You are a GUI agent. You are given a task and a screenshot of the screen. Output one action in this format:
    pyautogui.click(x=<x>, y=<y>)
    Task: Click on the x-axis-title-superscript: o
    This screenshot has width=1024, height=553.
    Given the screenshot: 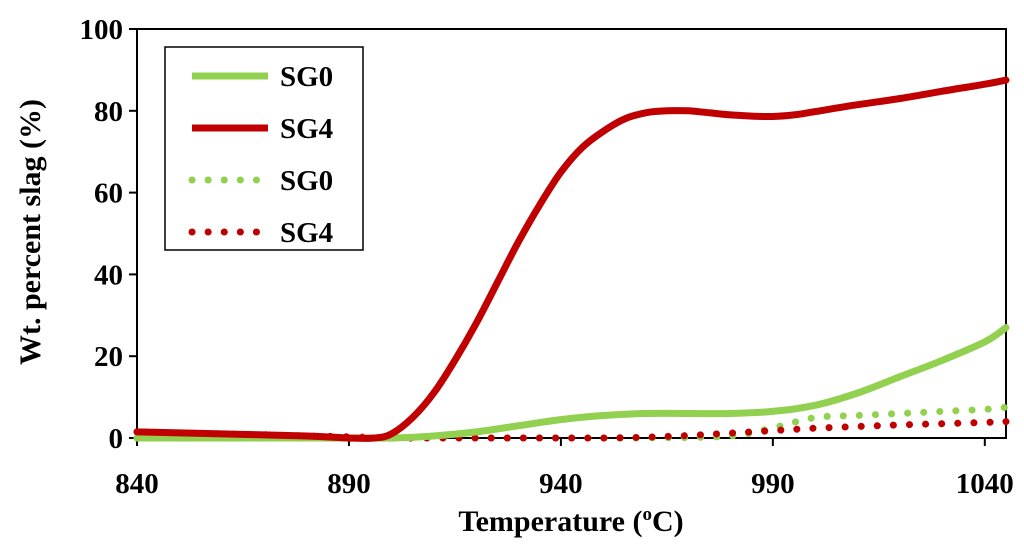 What is the action you would take?
    pyautogui.click(x=647, y=514)
    